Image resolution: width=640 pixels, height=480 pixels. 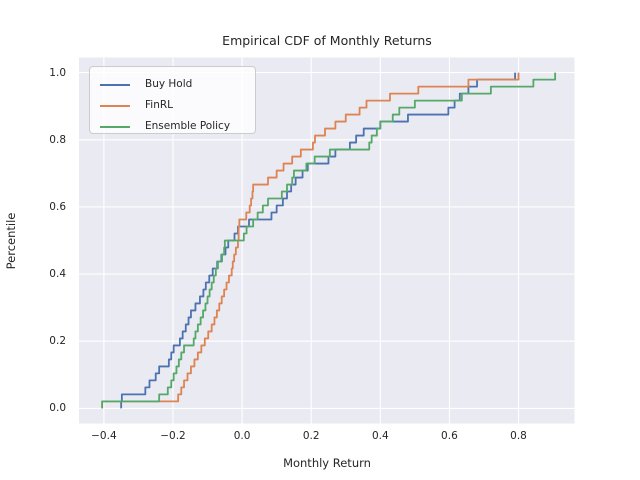 What do you see at coordinates (242, 436) in the screenshot?
I see `x-tick-label: 0.0` at bounding box center [242, 436].